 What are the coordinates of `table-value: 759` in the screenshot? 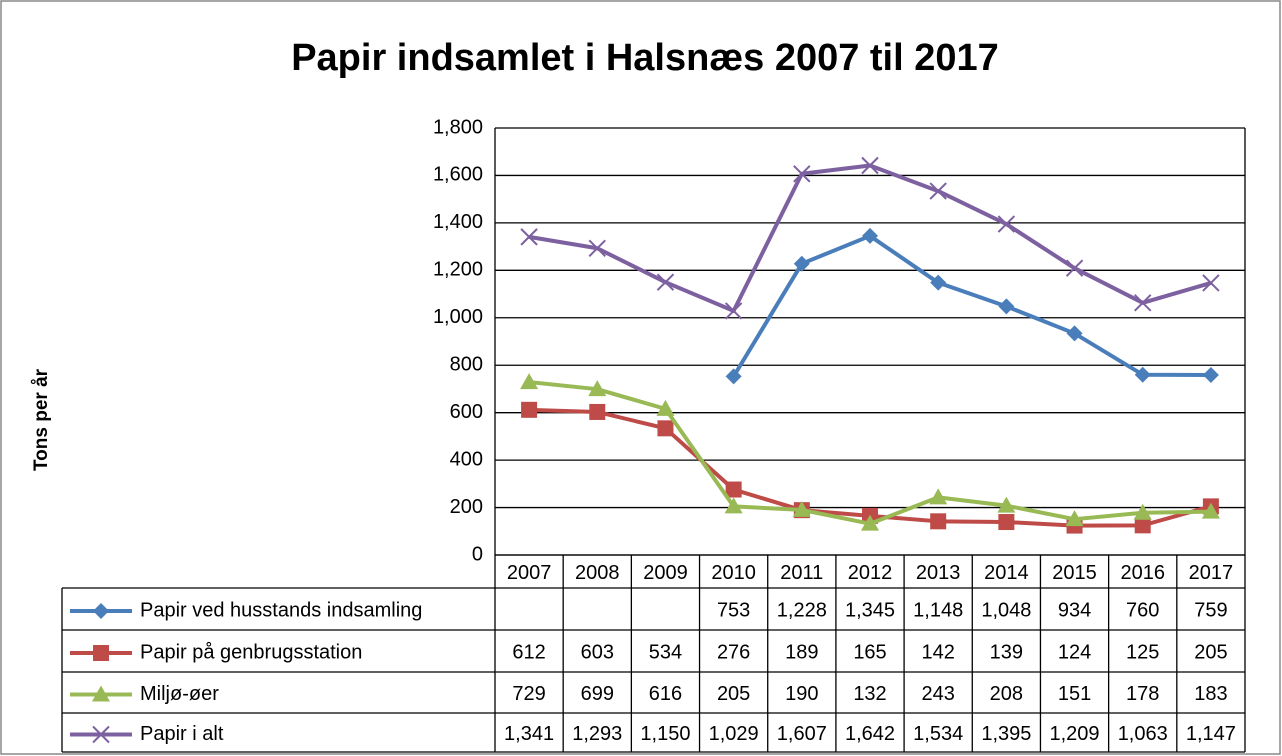 It's located at (1210, 610).